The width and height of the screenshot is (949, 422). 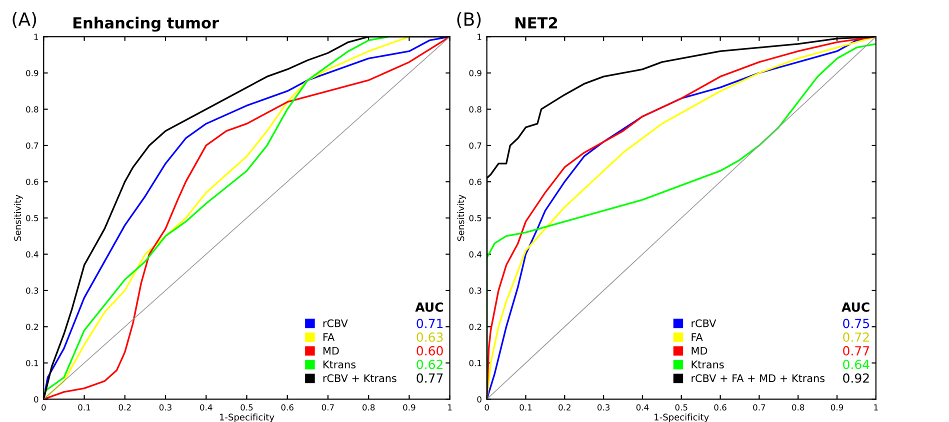 What do you see at coordinates (856, 337) in the screenshot?
I see `annotation: 0.72` at bounding box center [856, 337].